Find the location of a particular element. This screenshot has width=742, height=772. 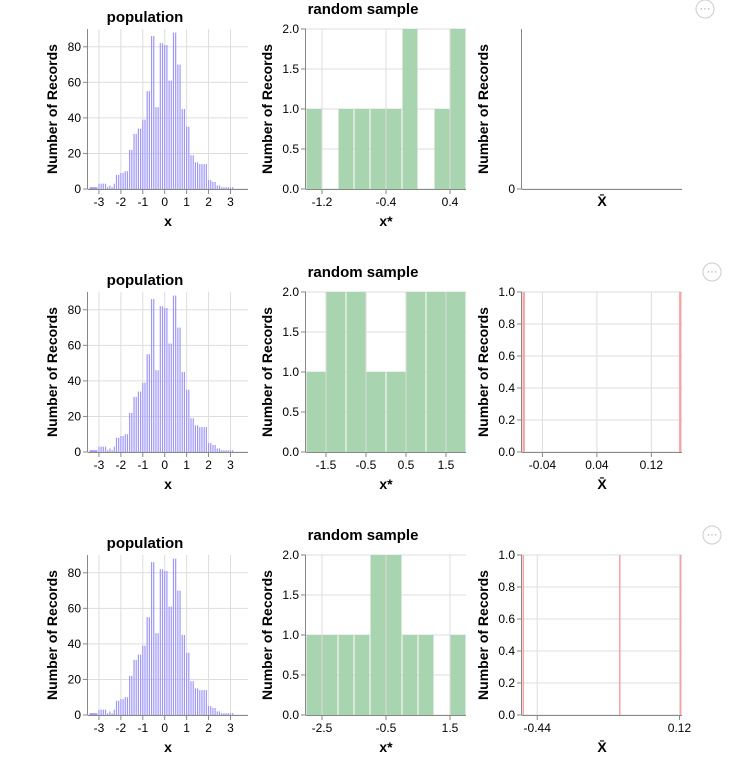

y-tick-label: 0.0 is located at coordinates (290, 452).